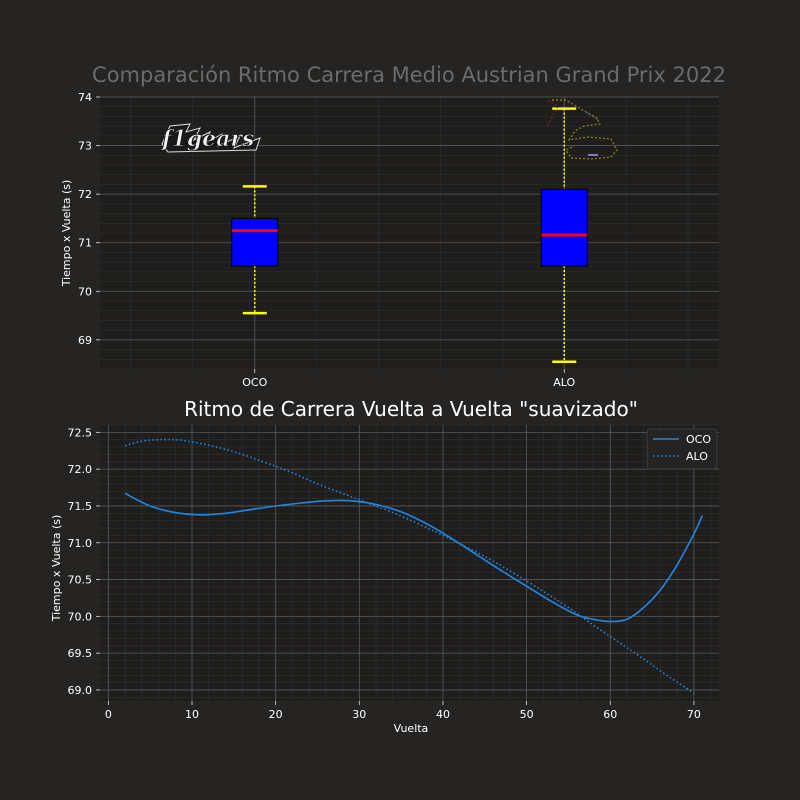  Describe the element at coordinates (694, 714) in the screenshot. I see `chart2-x-tick-label: 70` at that location.